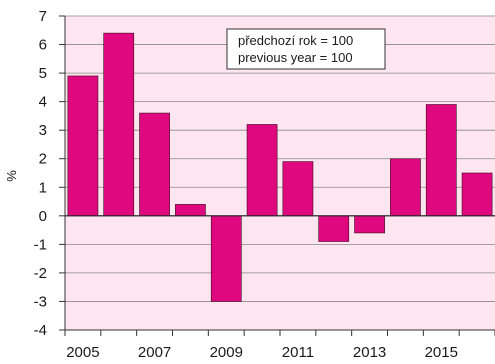 The height and width of the screenshot is (364, 495). Describe the element at coordinates (295, 57) in the screenshot. I see `legend-line-2: previous year = 100` at that location.